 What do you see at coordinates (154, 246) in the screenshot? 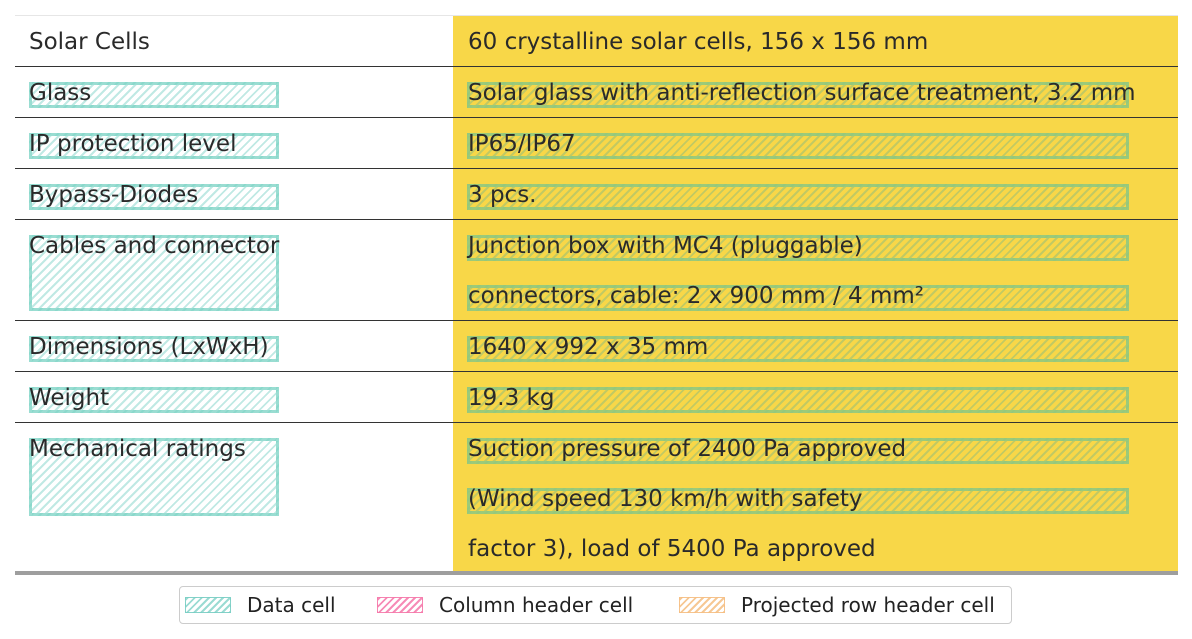
I see `row-label: Cables and connector` at bounding box center [154, 246].